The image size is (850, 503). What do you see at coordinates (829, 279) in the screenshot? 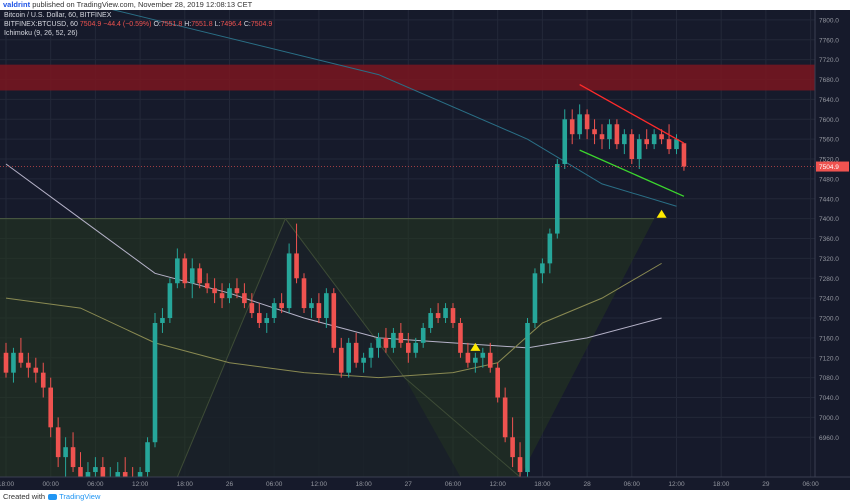
I see `y-tick-label: 7280.0` at bounding box center [829, 279].